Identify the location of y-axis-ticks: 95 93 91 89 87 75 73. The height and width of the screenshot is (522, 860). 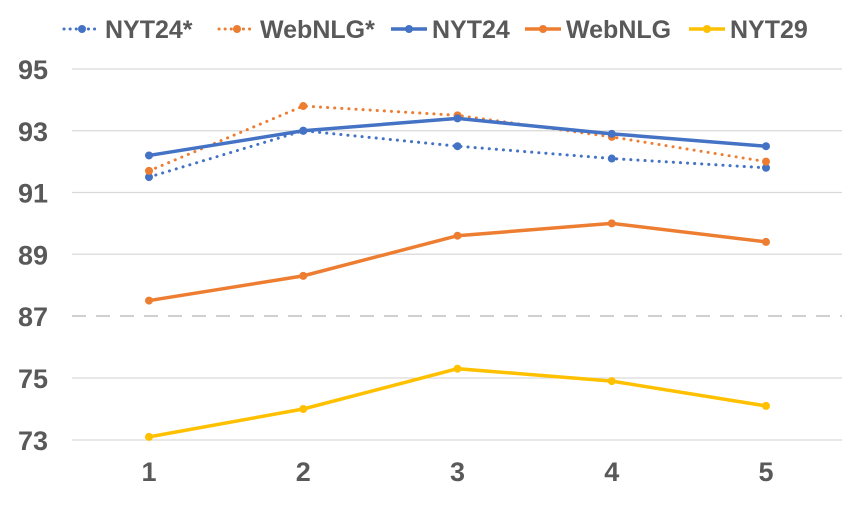
(33, 255).